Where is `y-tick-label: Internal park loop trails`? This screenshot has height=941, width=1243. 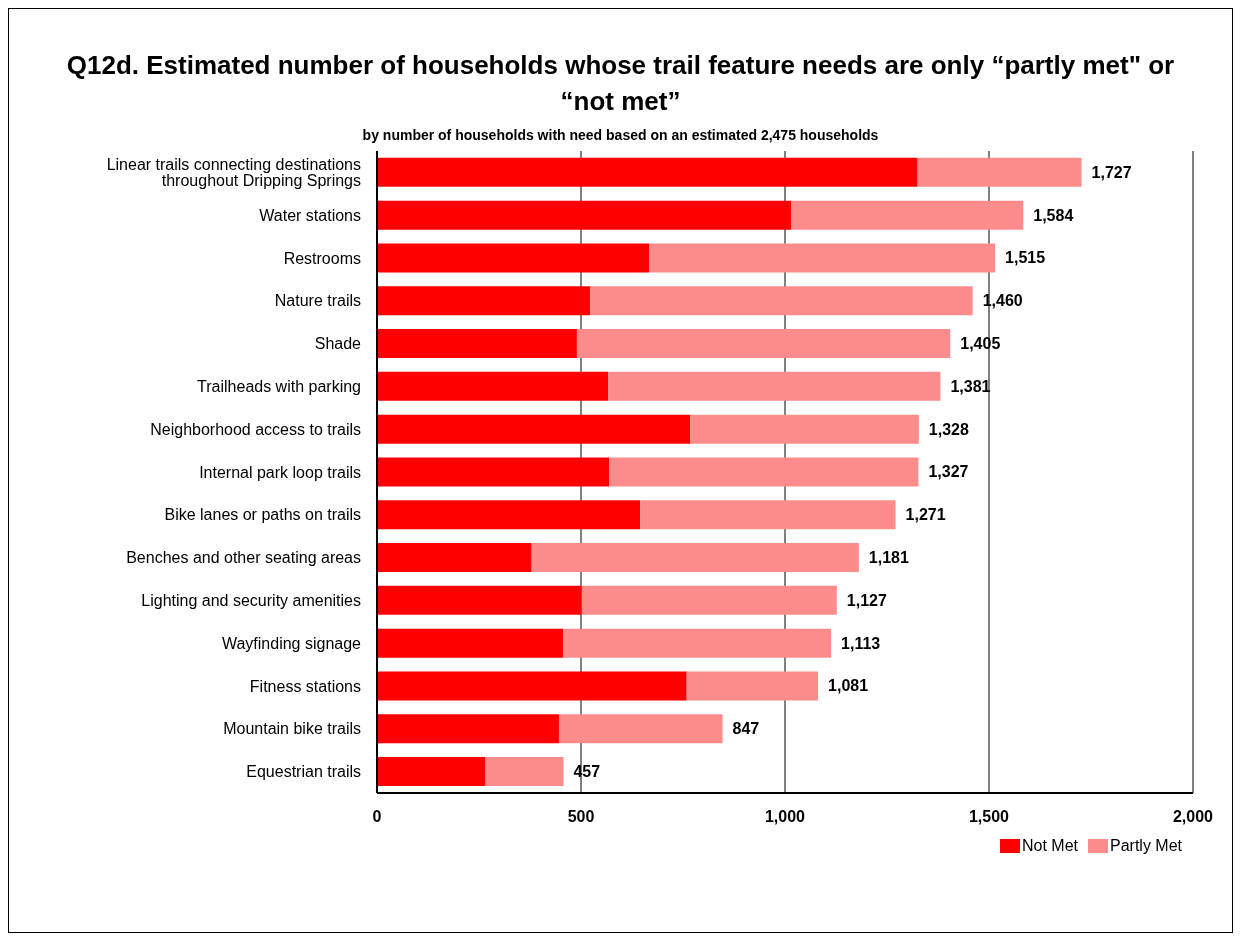 y-tick-label: Internal park loop trails is located at coordinates (280, 472).